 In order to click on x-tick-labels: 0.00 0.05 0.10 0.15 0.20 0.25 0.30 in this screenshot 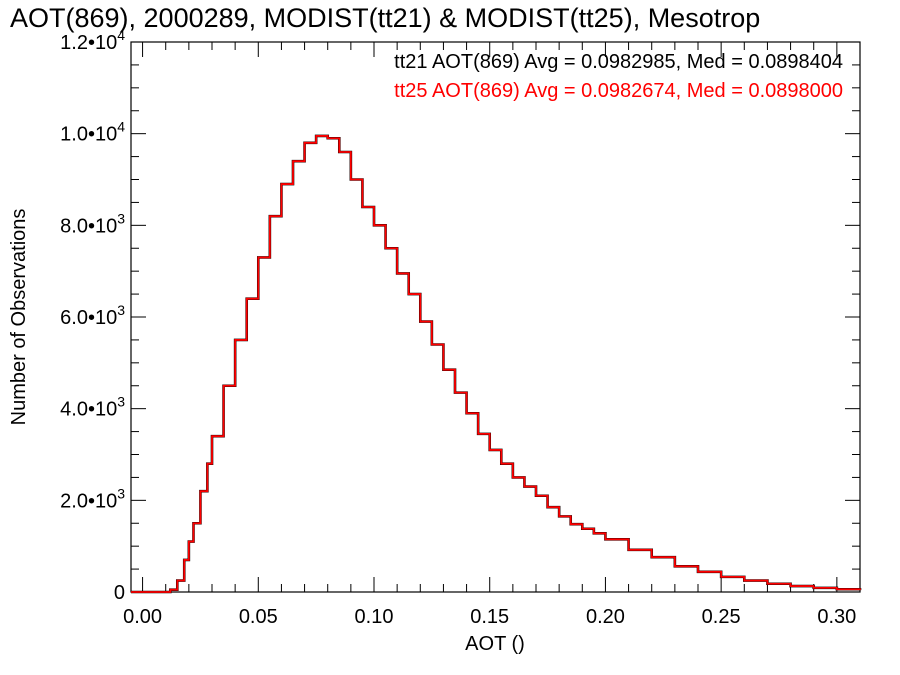, I will do `click(489, 617)`.